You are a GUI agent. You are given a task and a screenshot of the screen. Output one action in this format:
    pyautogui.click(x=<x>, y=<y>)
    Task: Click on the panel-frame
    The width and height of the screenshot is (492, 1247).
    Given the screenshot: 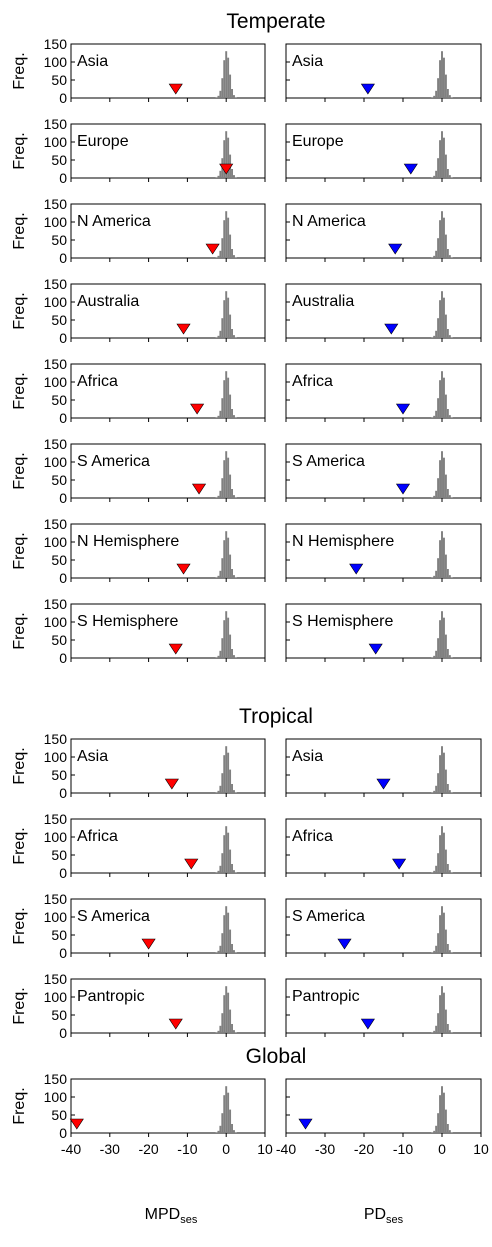 What is the action you would take?
    pyautogui.click(x=168, y=231)
    